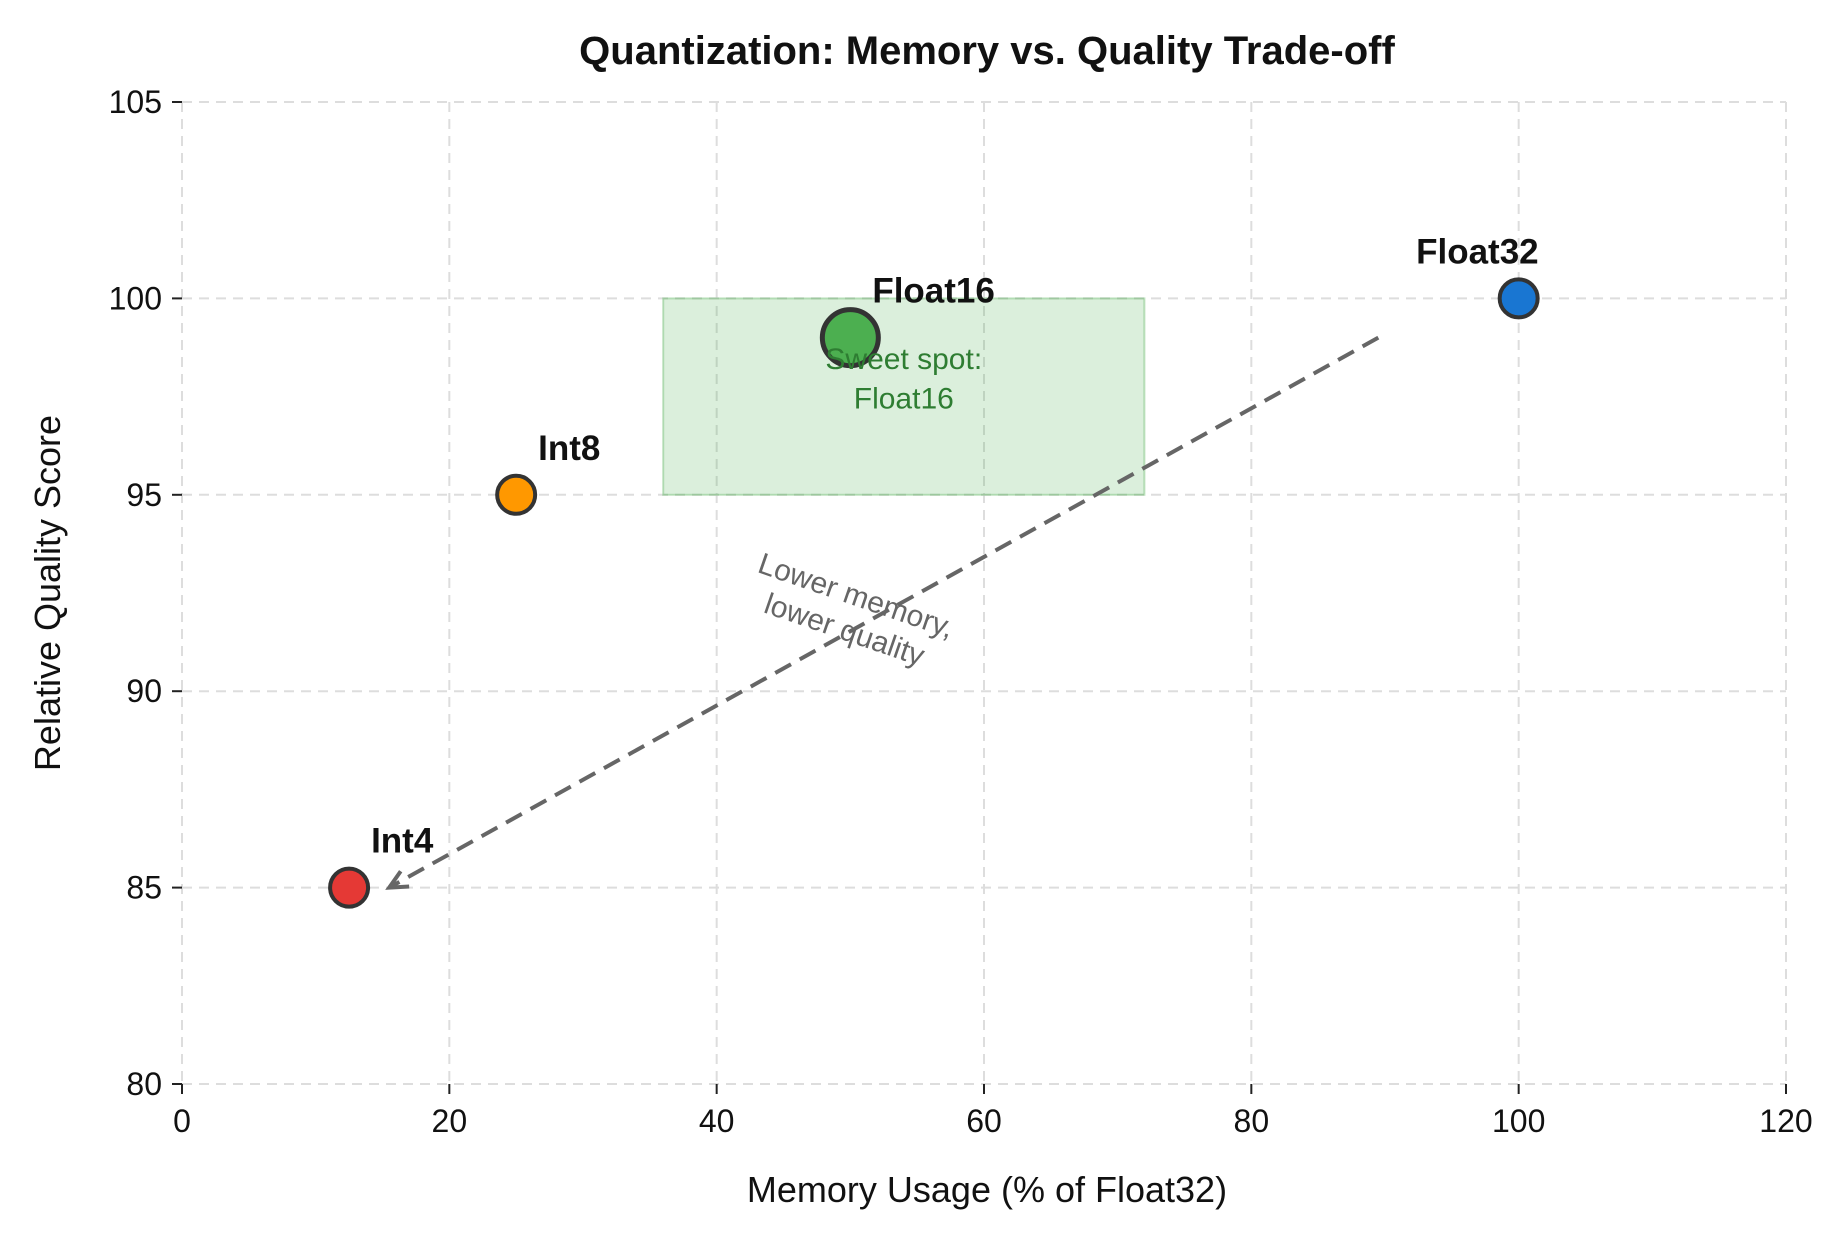 This screenshot has width=1834, height=1234. What do you see at coordinates (47, 593) in the screenshot?
I see `y-axis-label: Relative Quality Score` at bounding box center [47, 593].